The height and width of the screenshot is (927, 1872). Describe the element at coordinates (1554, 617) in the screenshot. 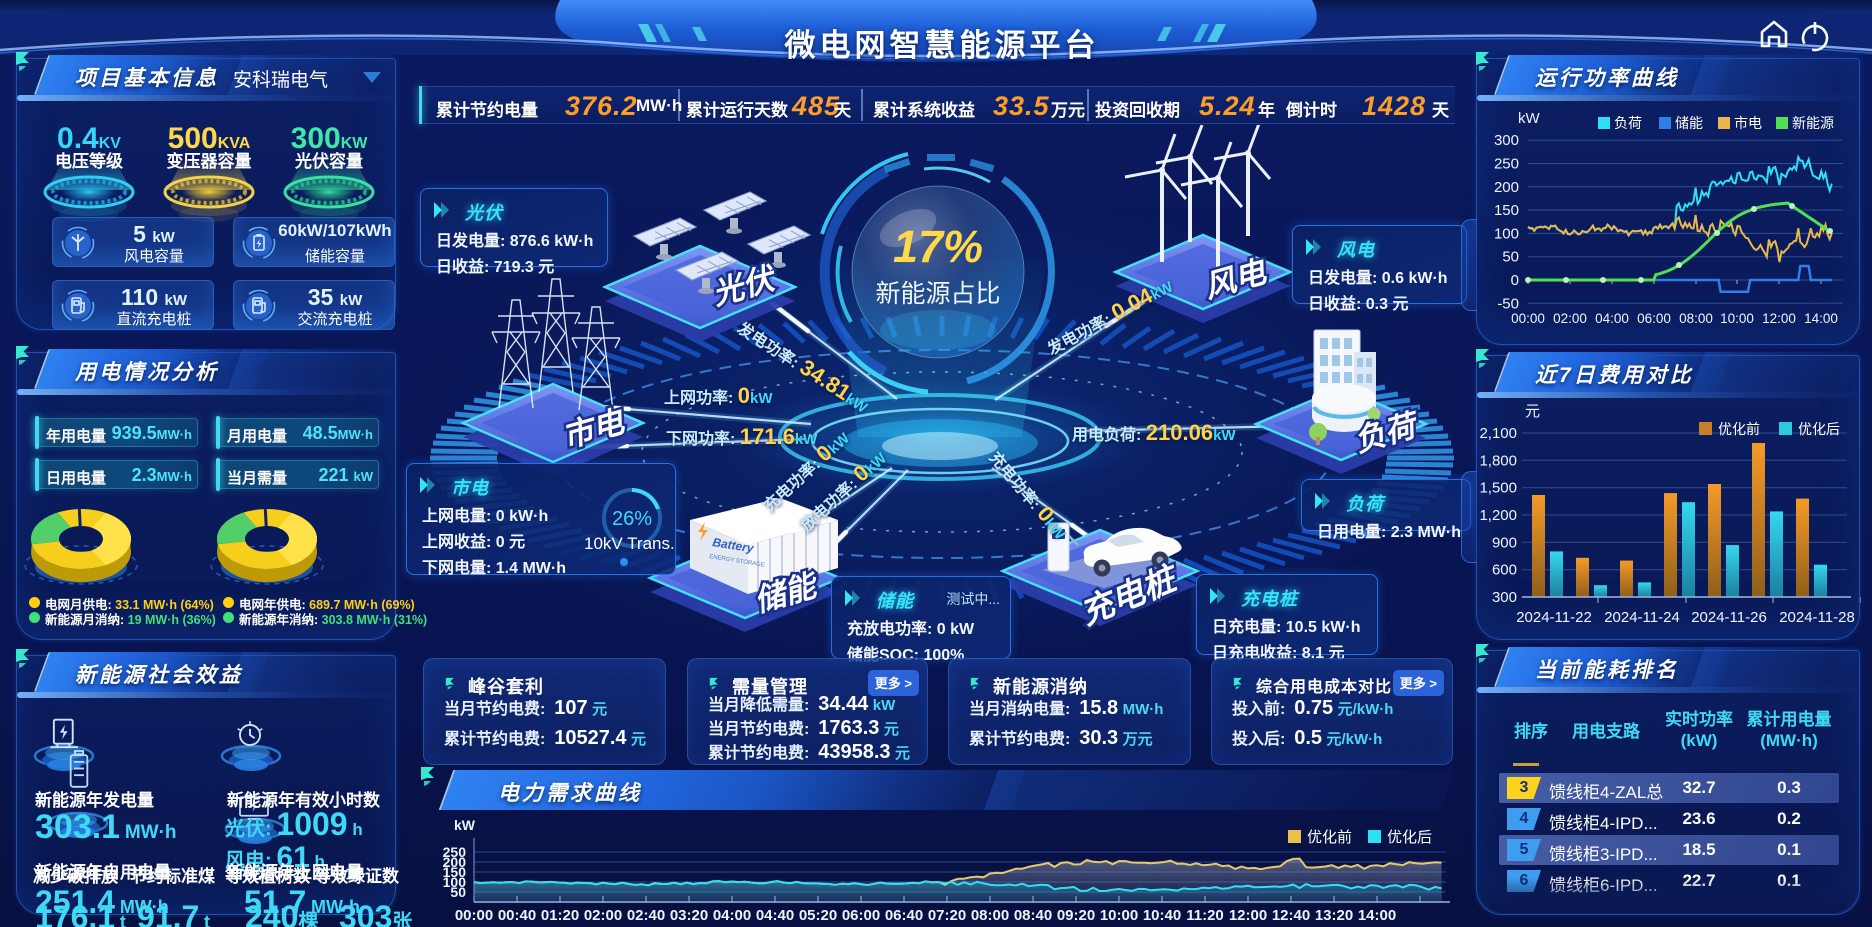

I see `svg-text: 2024-11-22` at that location.